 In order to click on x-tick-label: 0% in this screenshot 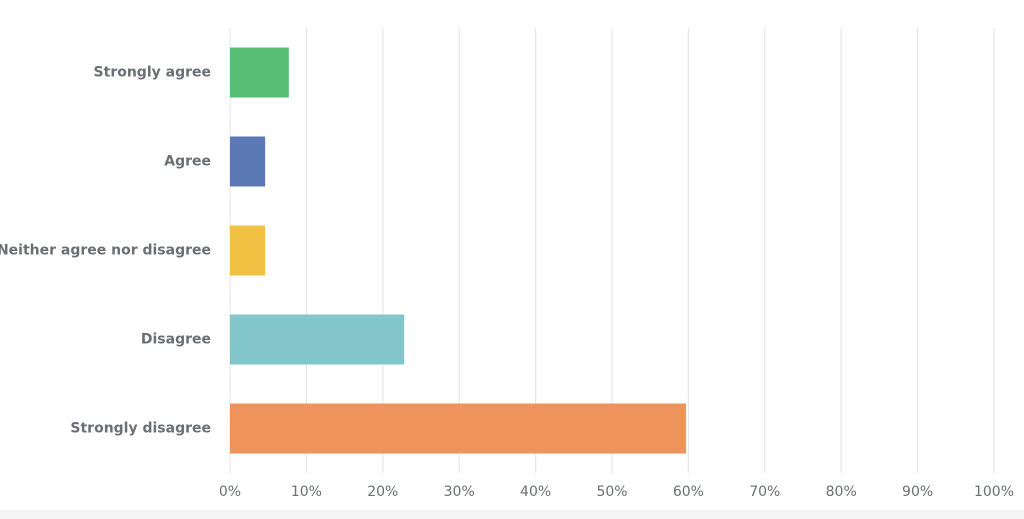, I will do `click(230, 492)`.